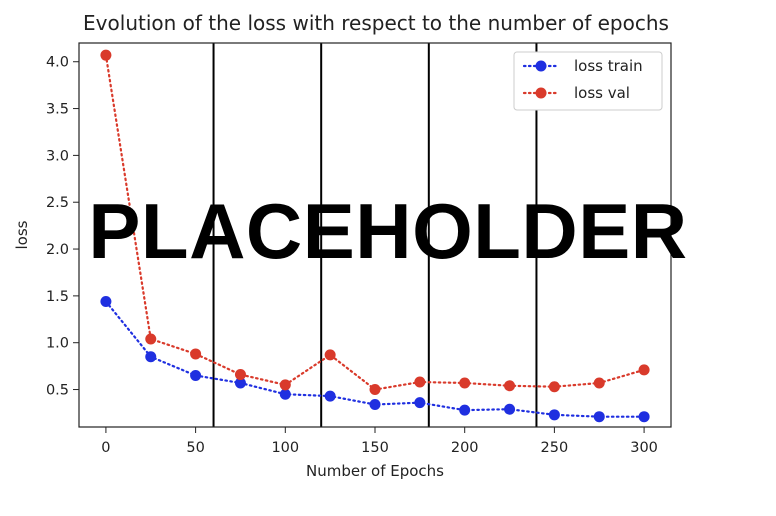 The width and height of the screenshot is (776, 516). Describe the element at coordinates (57, 391) in the screenshot. I see `y-tick-label-0: 0.5` at that location.